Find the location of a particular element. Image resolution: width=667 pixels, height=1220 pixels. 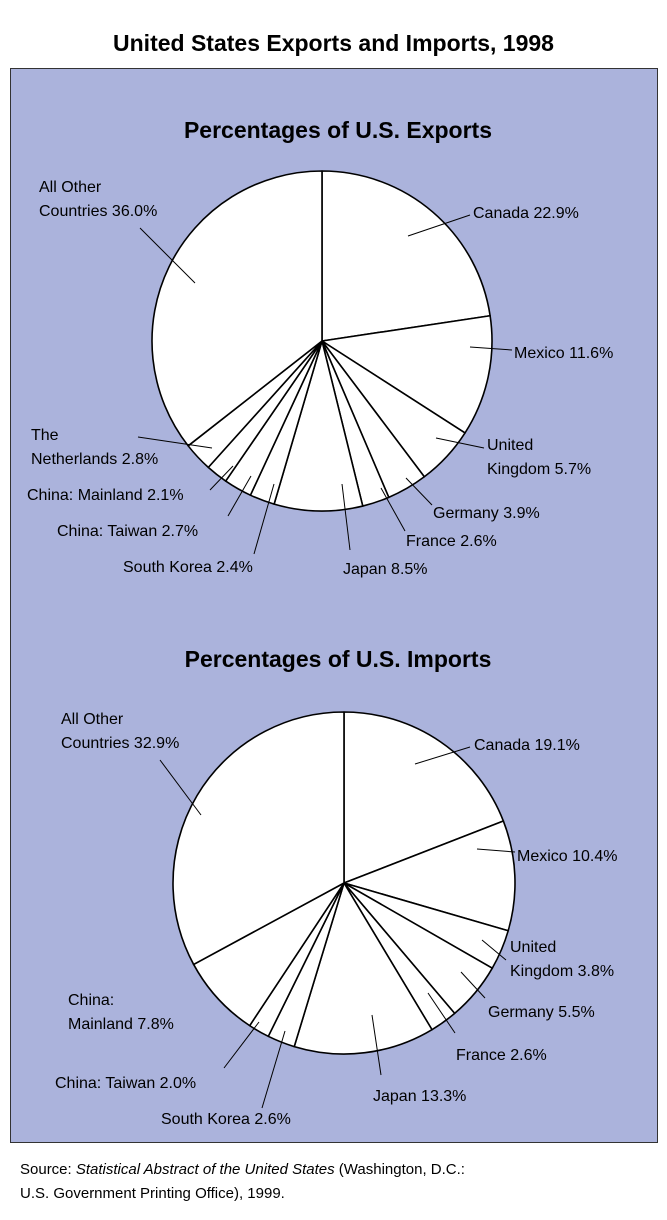

imports-leader-all-other-countries is located at coordinates (180, 787).